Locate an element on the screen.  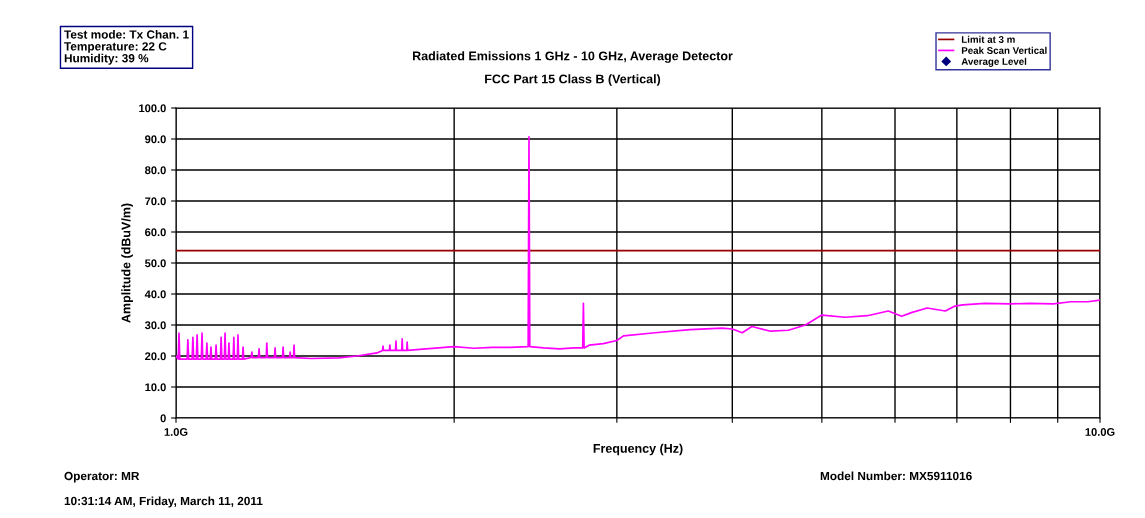
text: Test mode: Tx Chan. 1 Temperature: 22 C Humidity: 39 % is located at coordinates (126, 47).